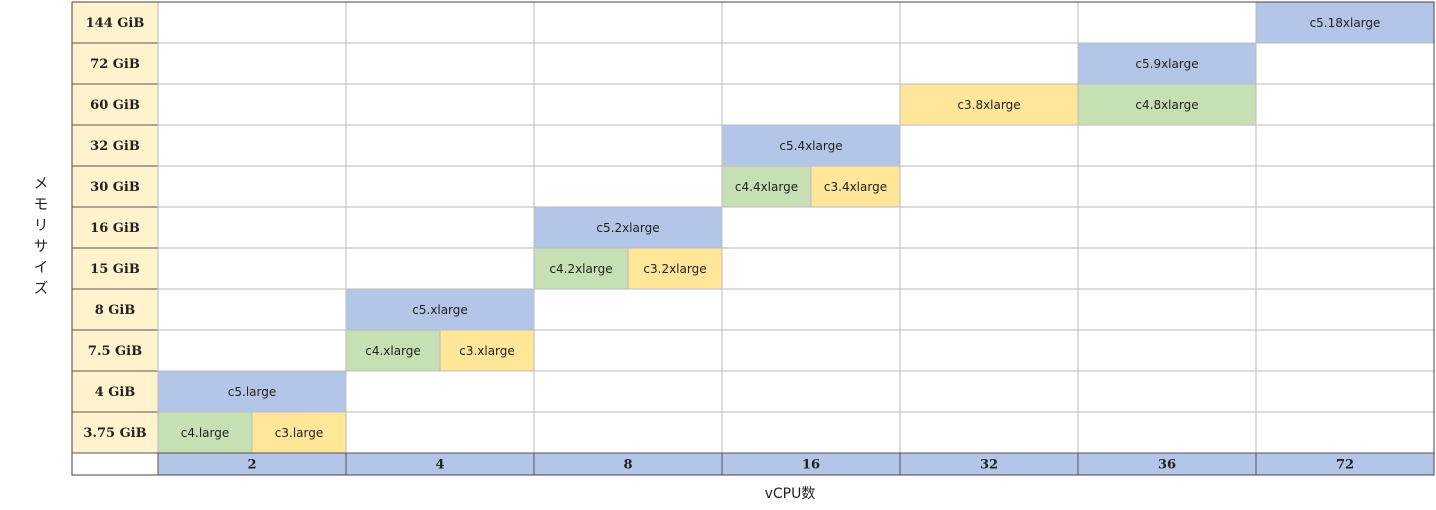  What do you see at coordinates (811, 465) in the screenshot?
I see `column-header: 16` at bounding box center [811, 465].